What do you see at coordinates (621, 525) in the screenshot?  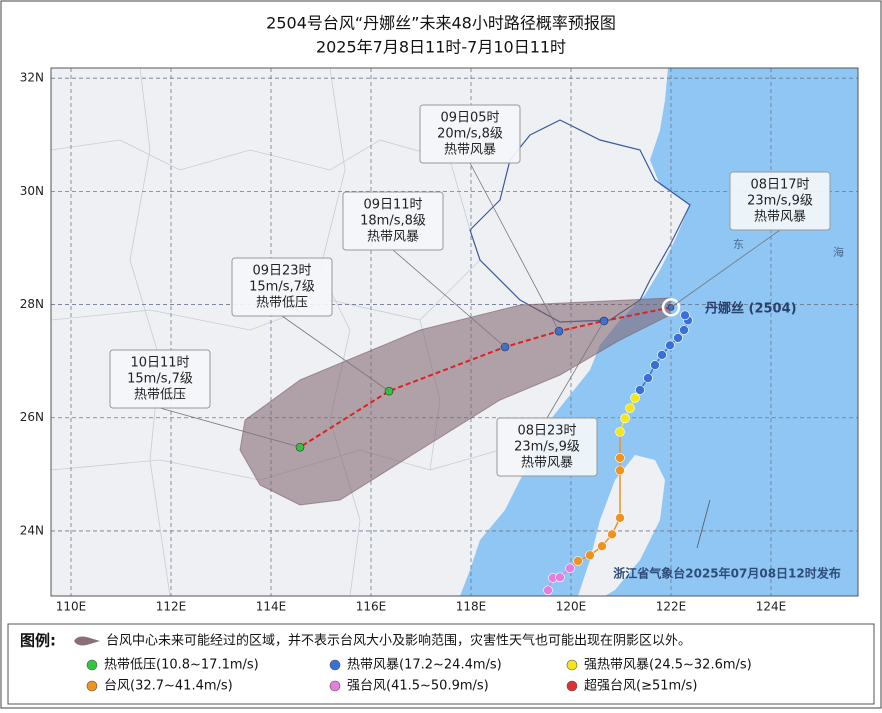 I see `taiwan` at bounding box center [621, 525].